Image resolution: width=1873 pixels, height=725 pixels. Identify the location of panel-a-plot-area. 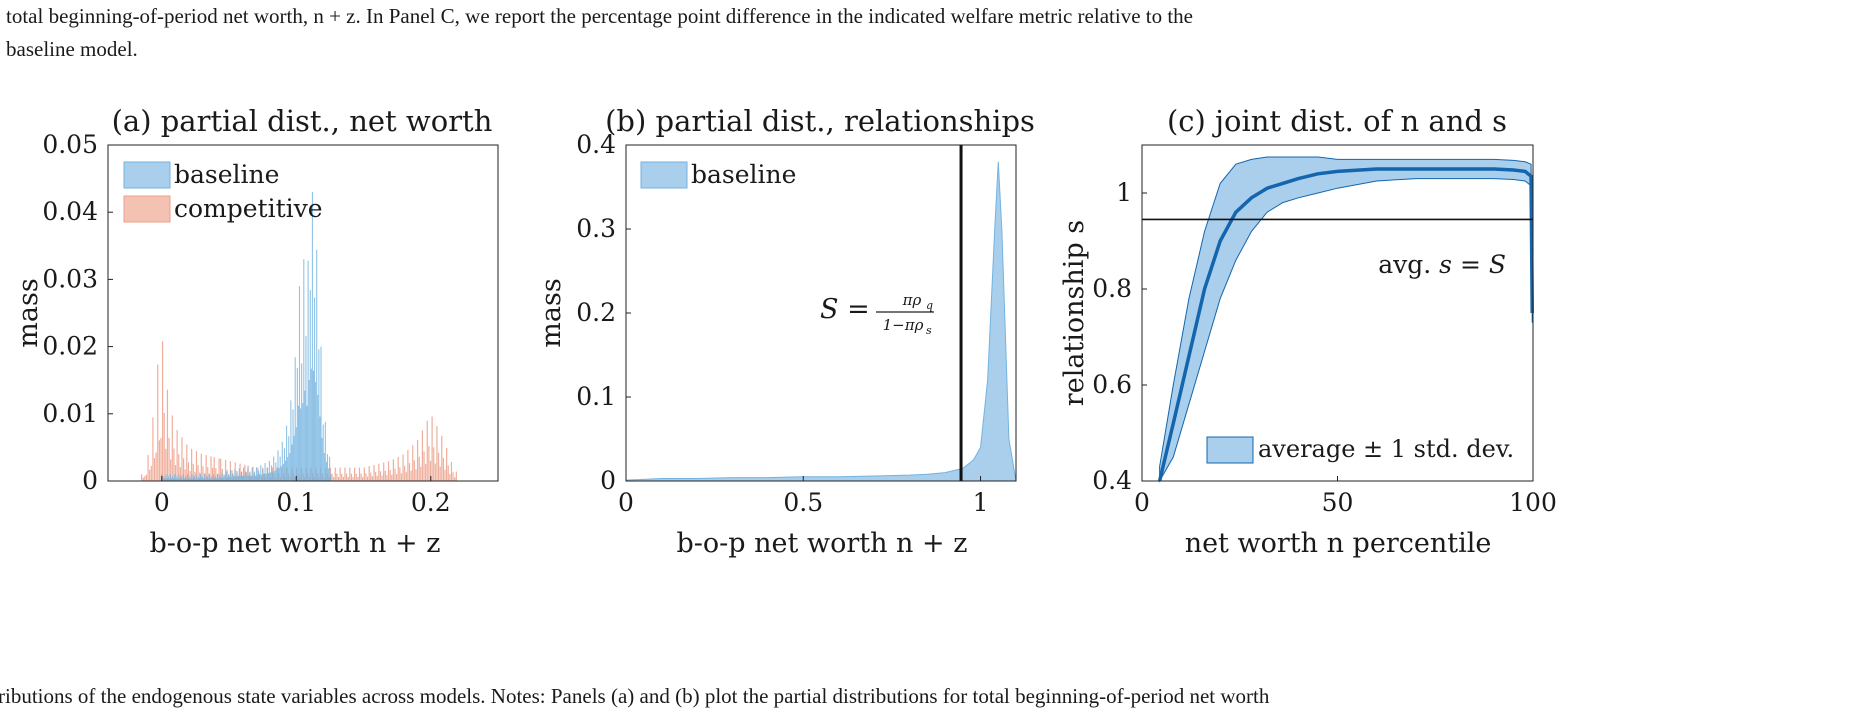
(299, 336).